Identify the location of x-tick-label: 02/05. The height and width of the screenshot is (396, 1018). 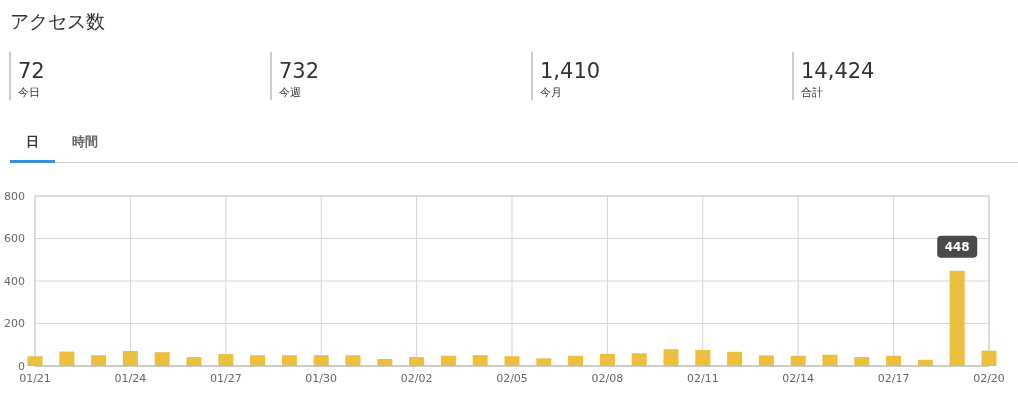
(512, 378).